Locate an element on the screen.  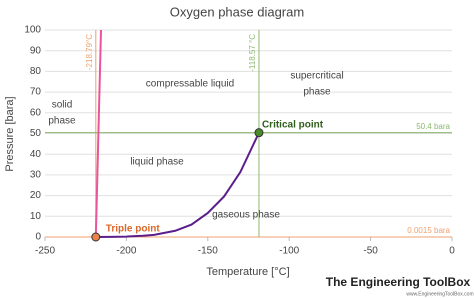
reference-label: 0.0015 bara is located at coordinates (428, 230).